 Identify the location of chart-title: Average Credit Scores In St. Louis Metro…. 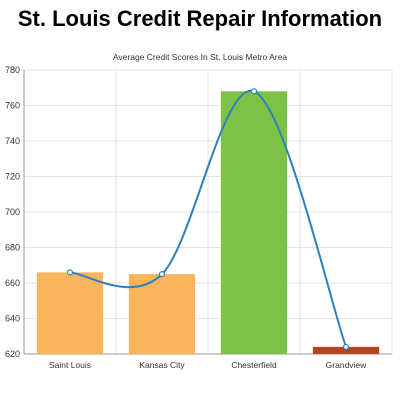
(200, 57).